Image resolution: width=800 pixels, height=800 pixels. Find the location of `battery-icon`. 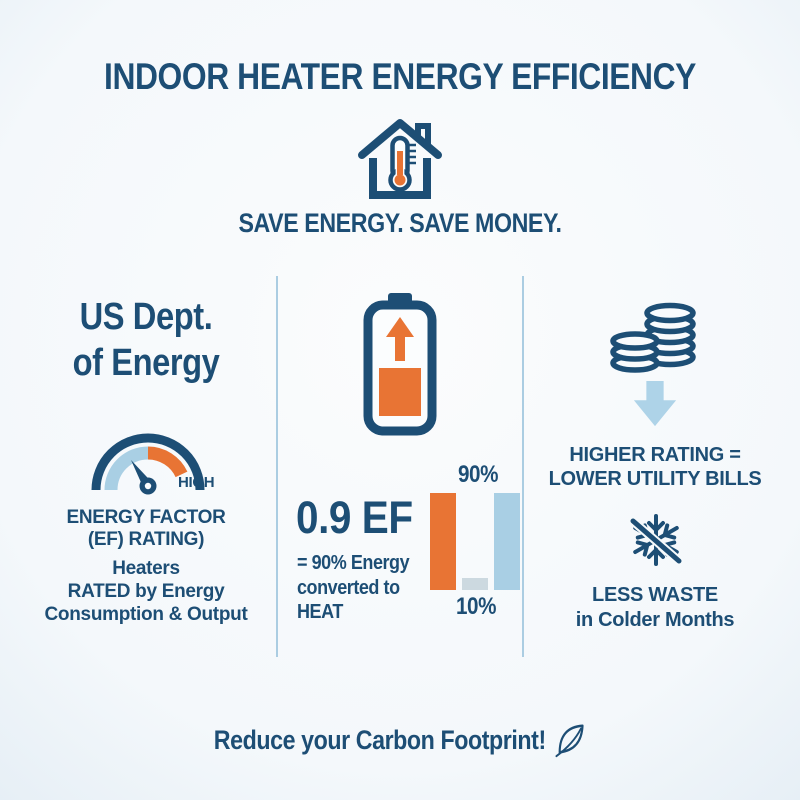

battery-icon is located at coordinates (400, 364).